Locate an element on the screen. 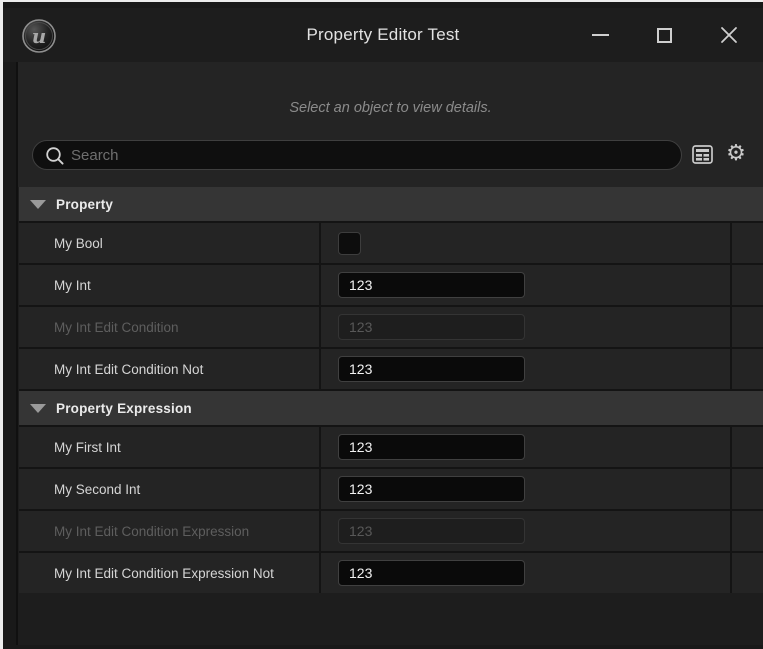 The width and height of the screenshot is (763, 649). search-input is located at coordinates (366, 155).